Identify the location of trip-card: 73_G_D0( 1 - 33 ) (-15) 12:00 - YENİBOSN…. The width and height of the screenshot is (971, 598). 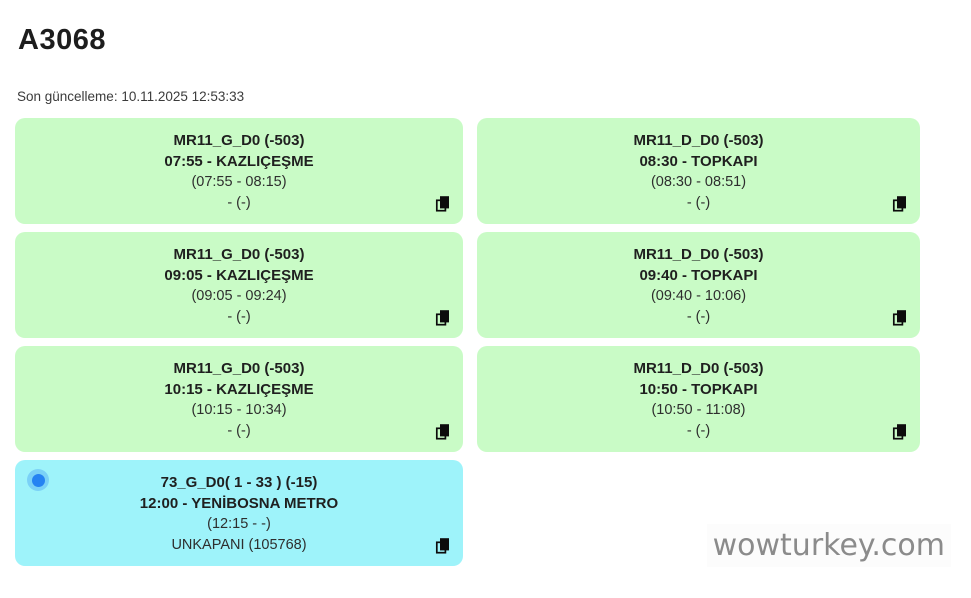
(239, 513).